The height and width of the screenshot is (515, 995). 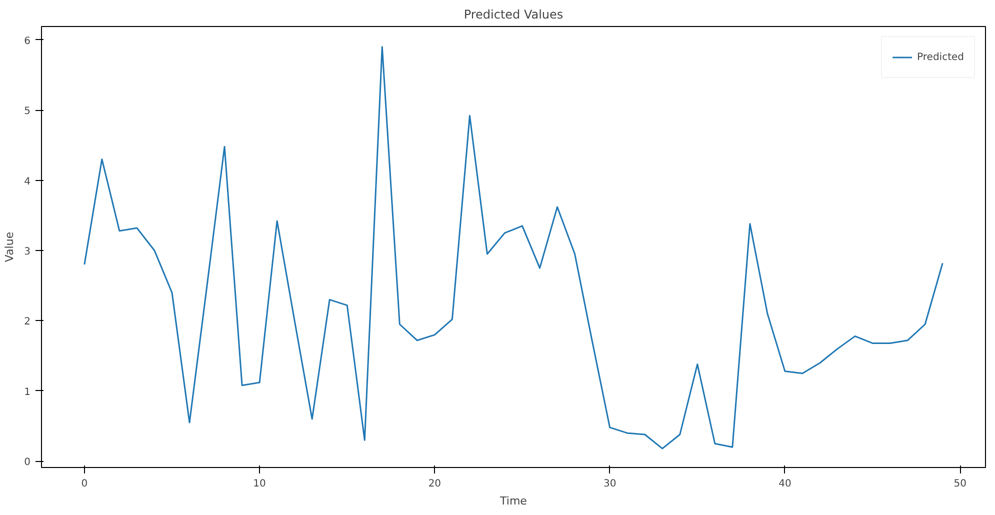 I want to click on y-tick-label: 6, so click(x=27, y=41).